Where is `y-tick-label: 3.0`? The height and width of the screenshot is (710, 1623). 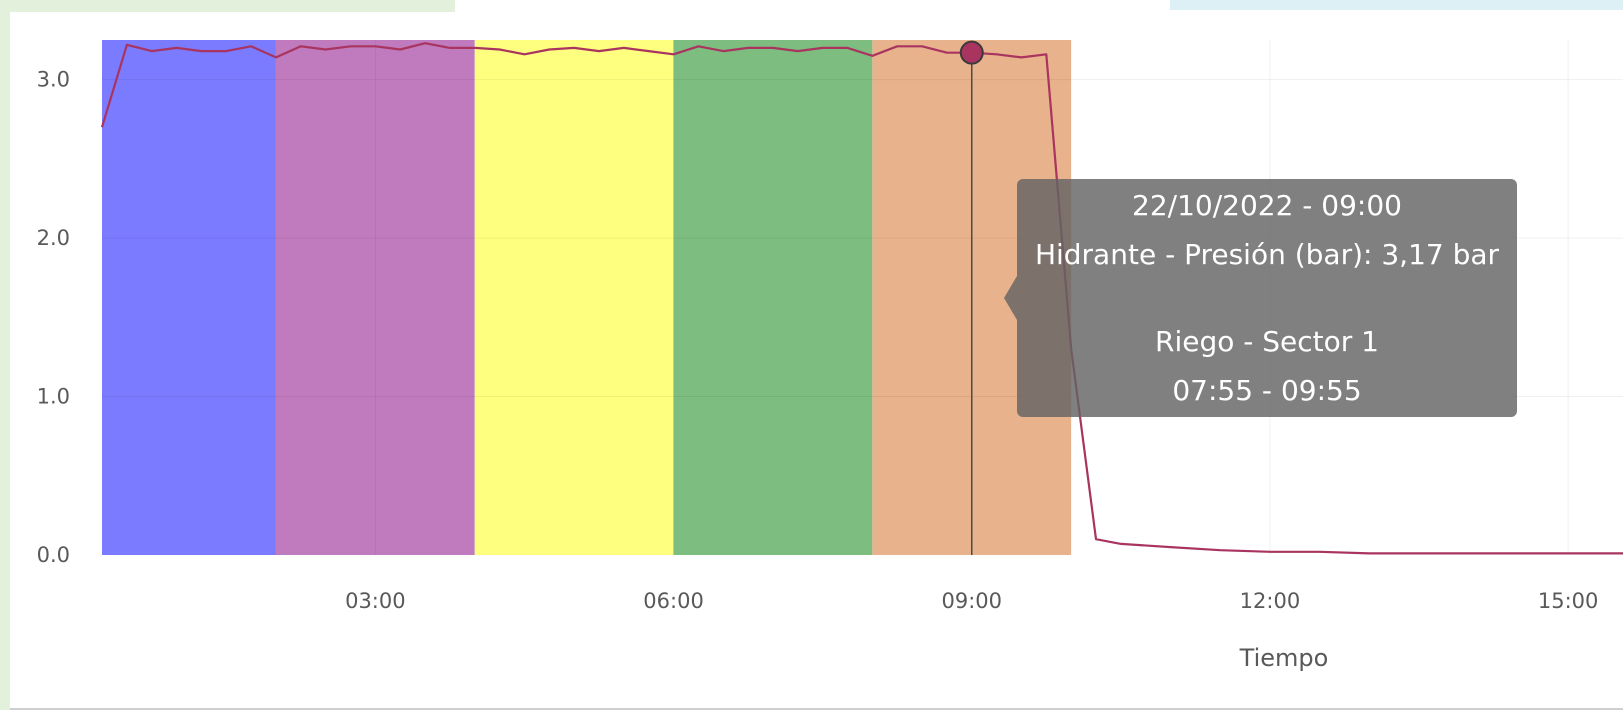 y-tick-label: 3.0 is located at coordinates (53, 80).